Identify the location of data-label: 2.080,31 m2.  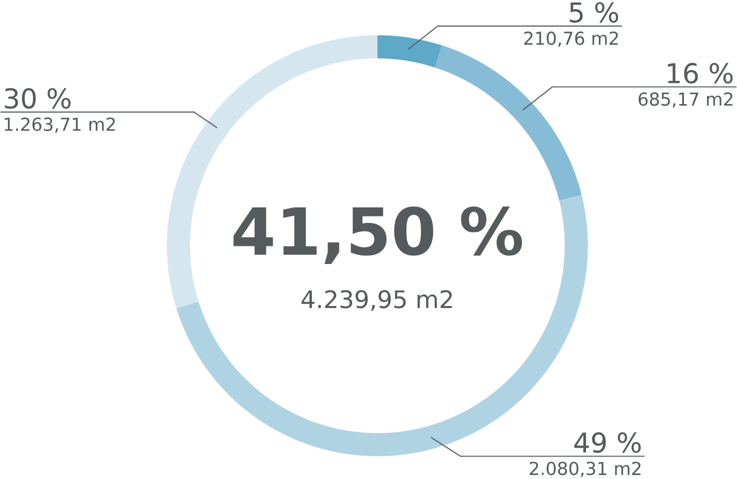
(585, 469).